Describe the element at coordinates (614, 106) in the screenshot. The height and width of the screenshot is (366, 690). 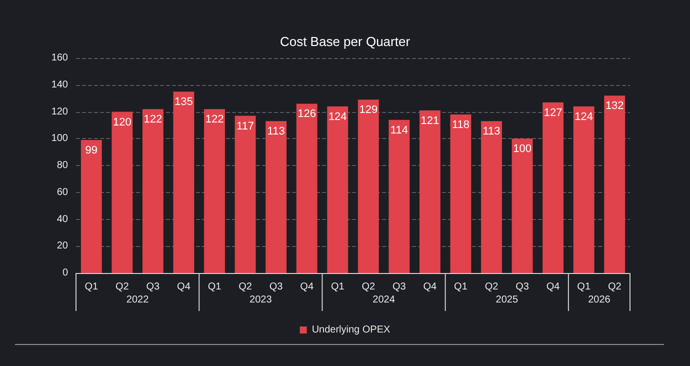
I see `data-label: 132` at that location.